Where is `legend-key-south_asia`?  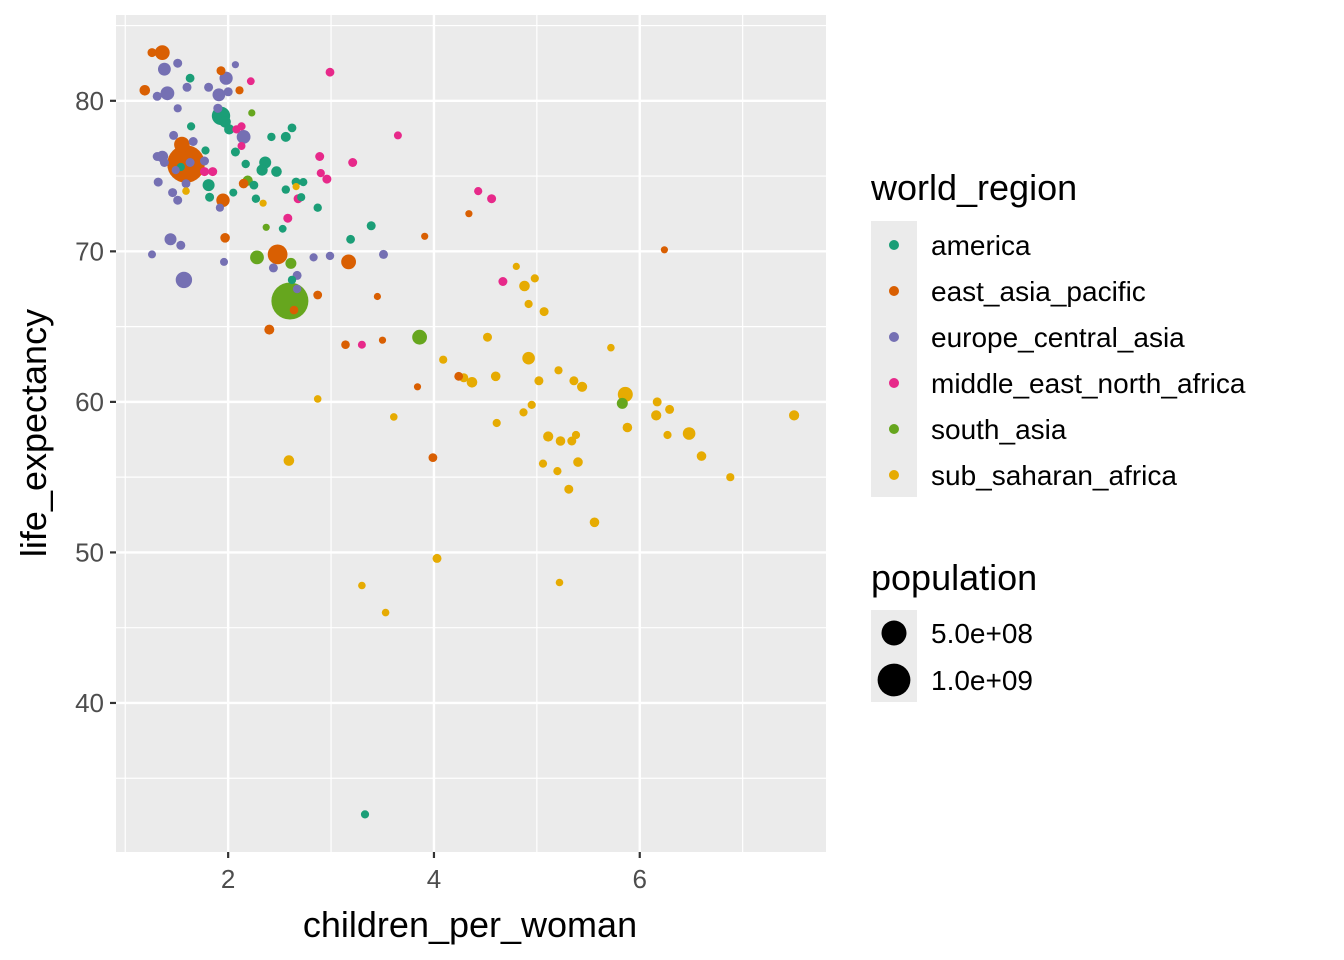 legend-key-south_asia is located at coordinates (894, 429).